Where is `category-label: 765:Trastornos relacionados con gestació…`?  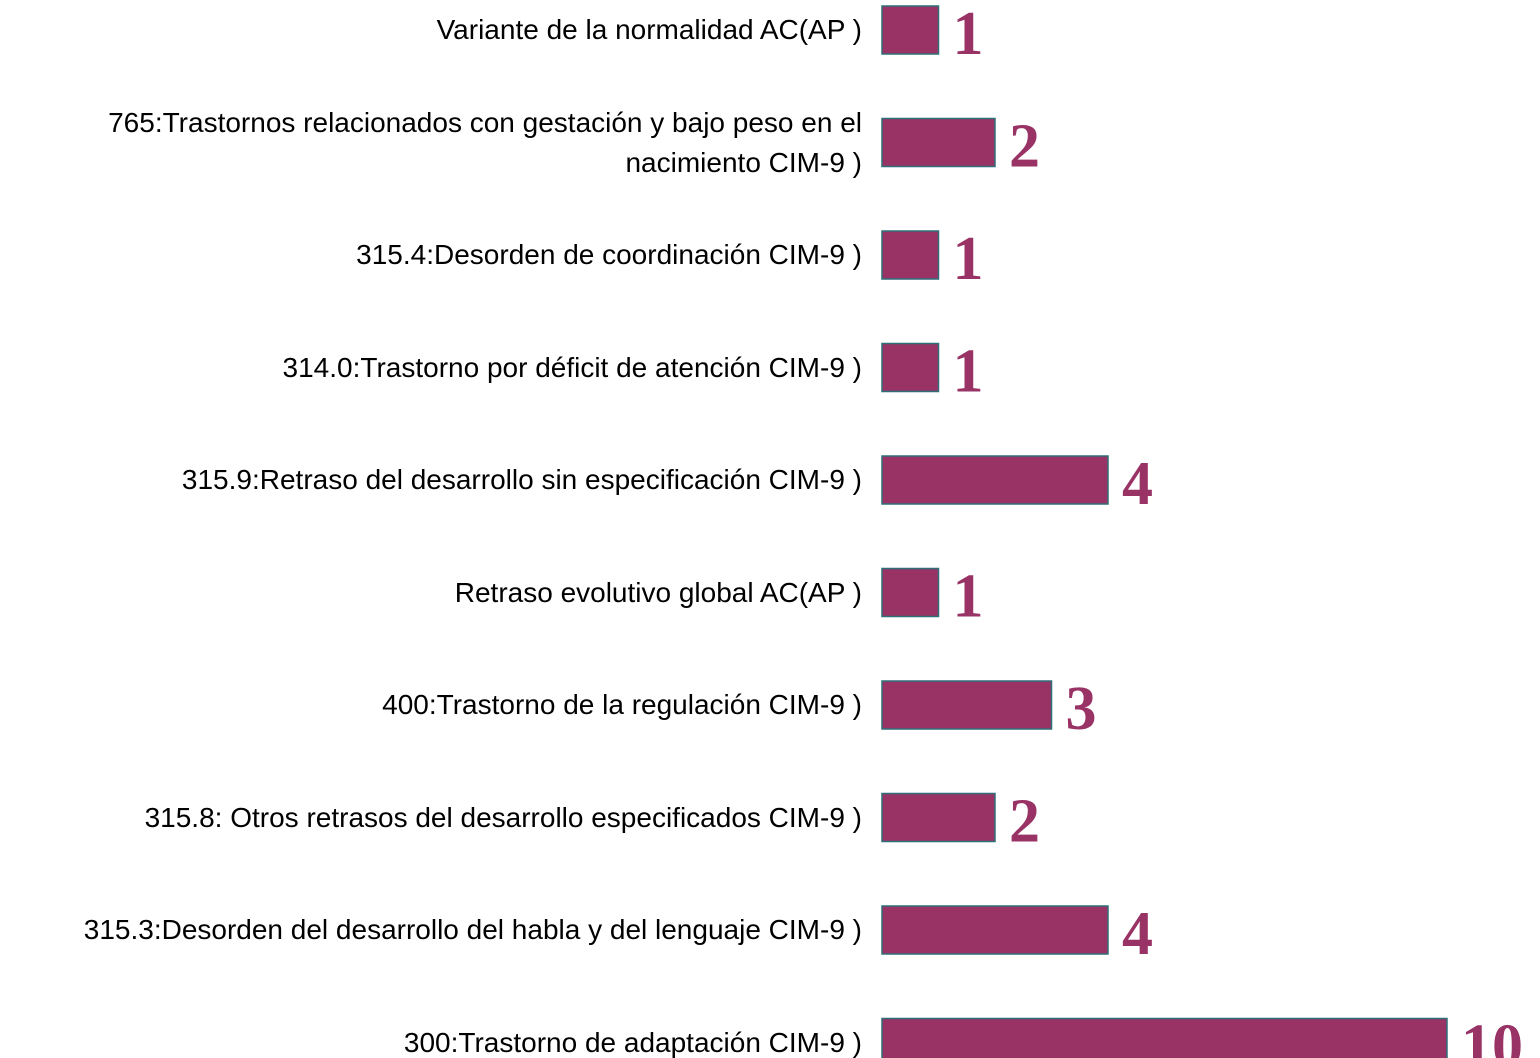
category-label: 765:Trastornos relacionados con gestació… is located at coordinates (431, 143).